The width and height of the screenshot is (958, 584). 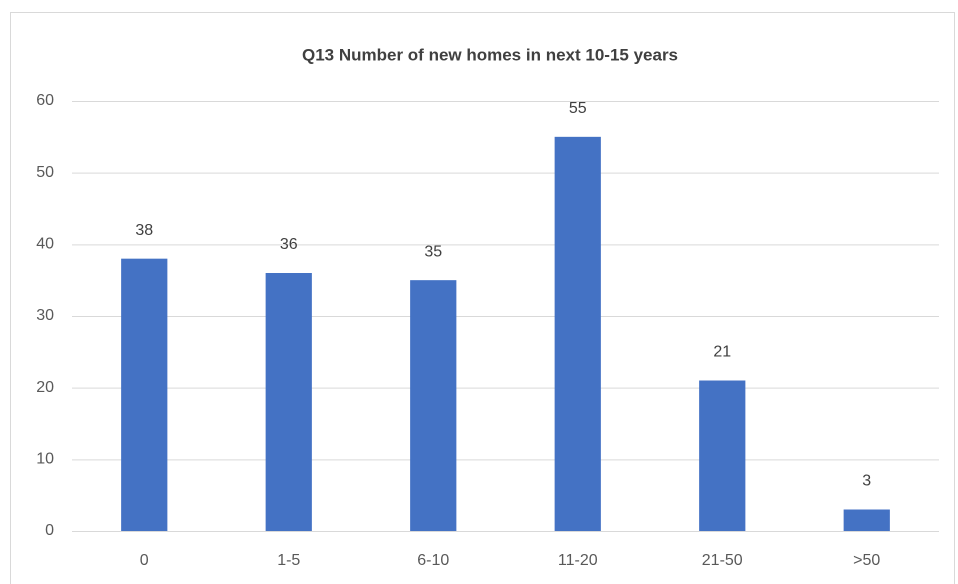 I want to click on data-label: 36, so click(x=289, y=244).